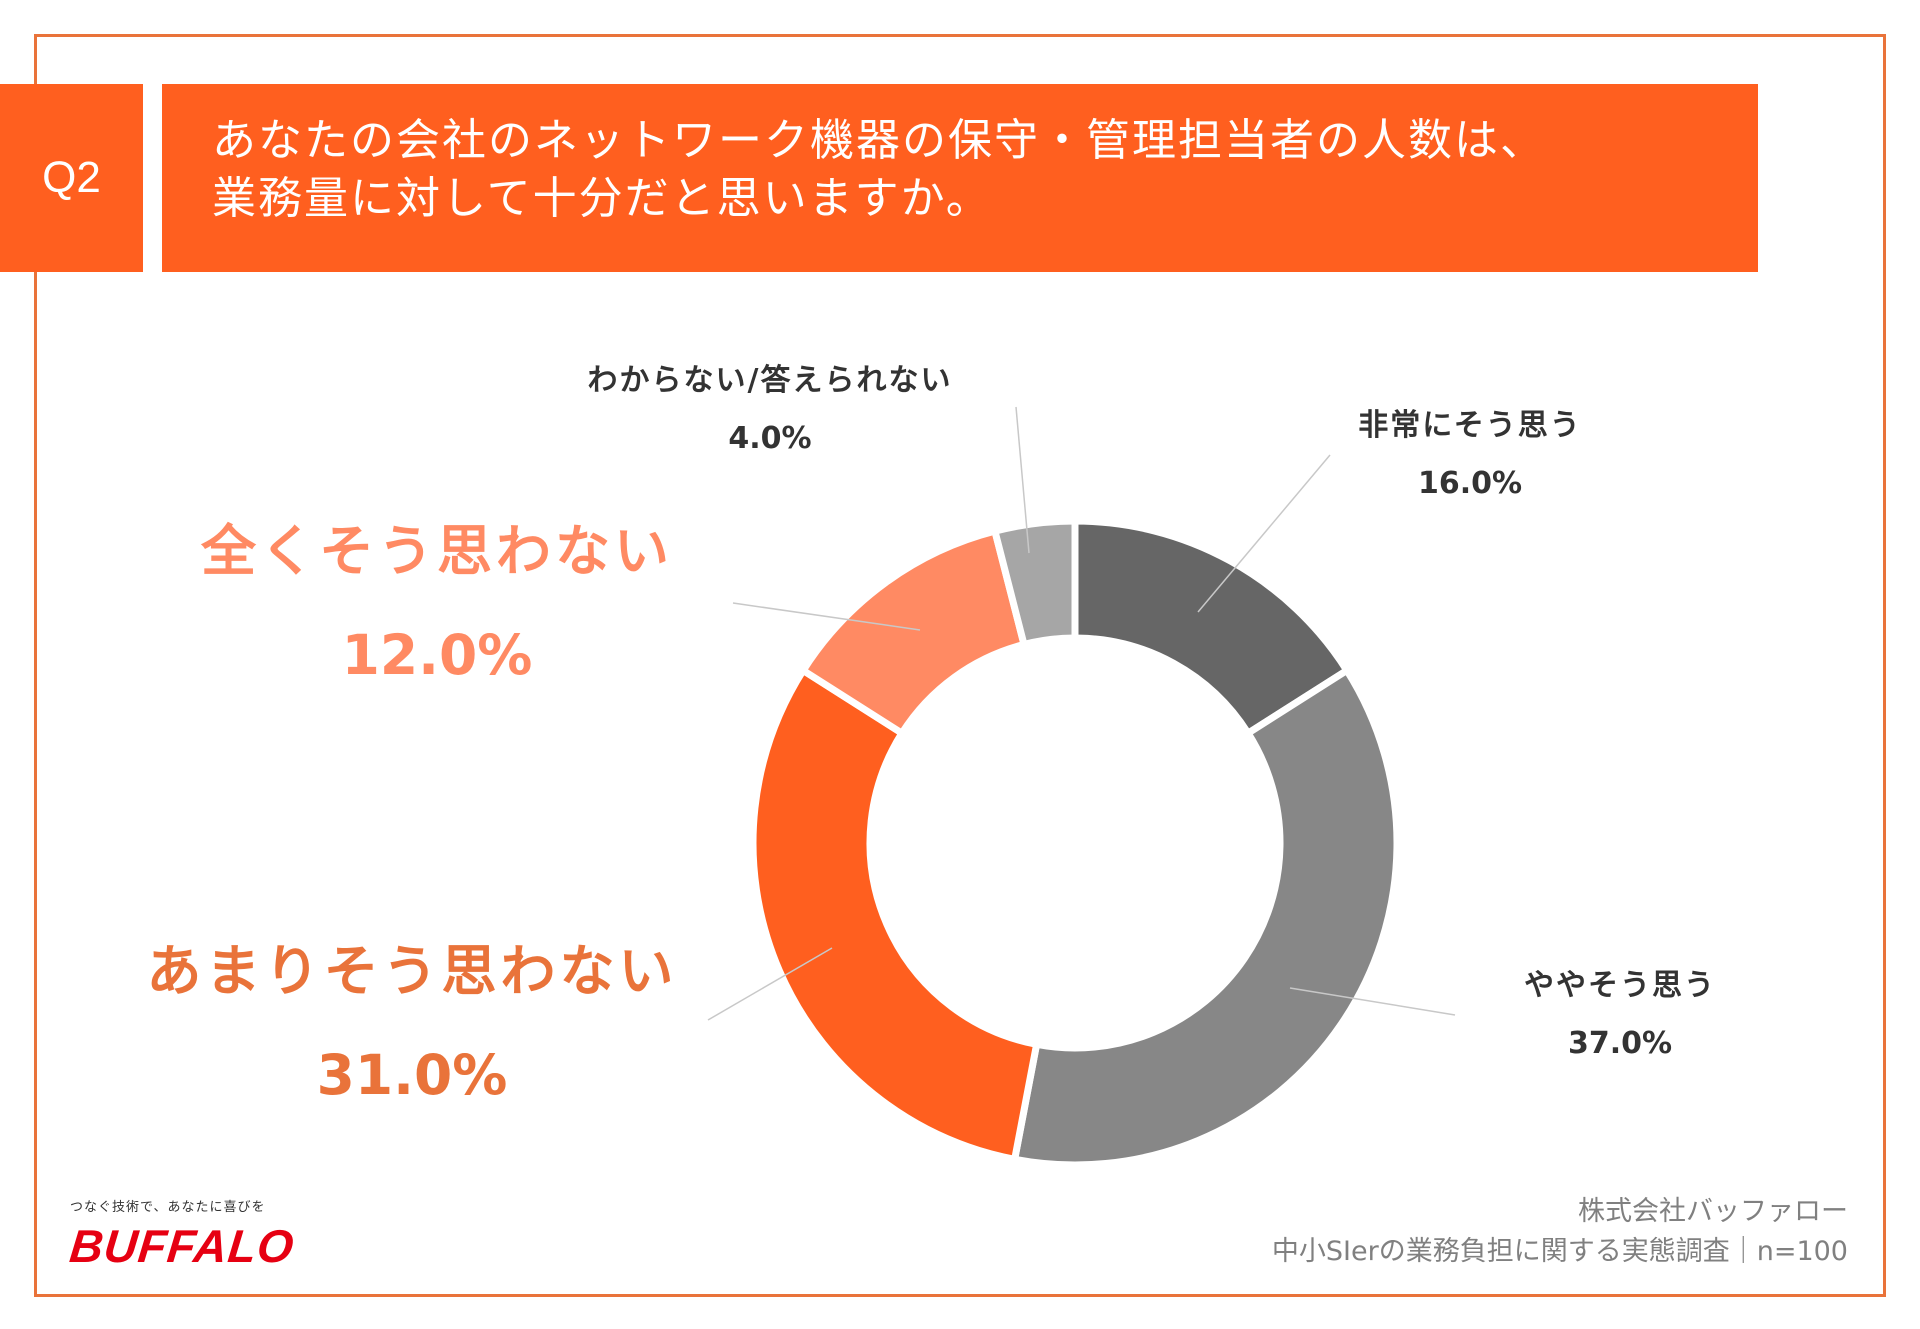 The image size is (1920, 1329). What do you see at coordinates (1620, 985) in the screenshot?
I see `category-label-somewhat-agree: ややそう思う` at bounding box center [1620, 985].